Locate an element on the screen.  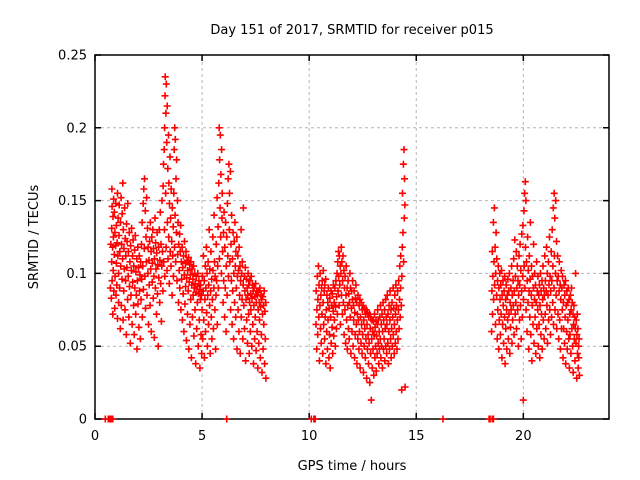
x-axis-label: GPS time / hours is located at coordinates (352, 466).